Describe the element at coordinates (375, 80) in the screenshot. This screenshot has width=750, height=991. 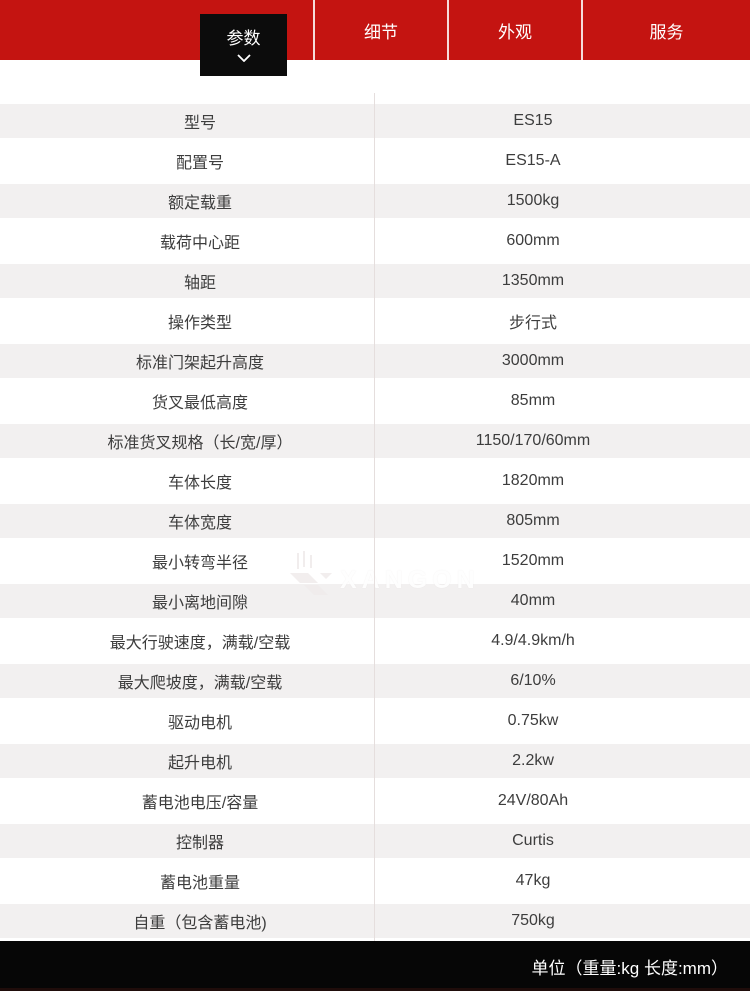
I see `header-gap` at that location.